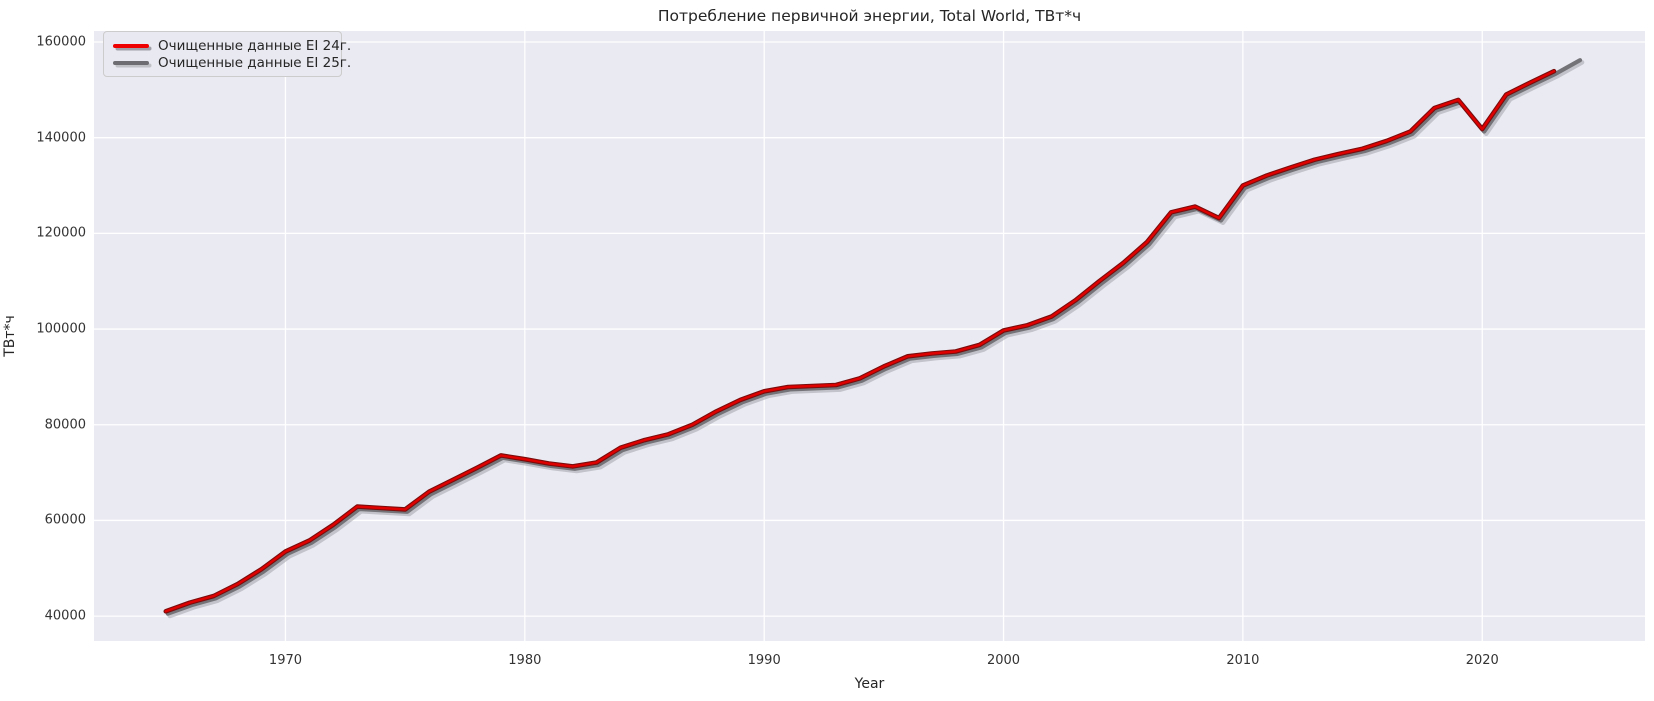  I want to click on x-tick-label-2010: 2010, so click(1243, 660).